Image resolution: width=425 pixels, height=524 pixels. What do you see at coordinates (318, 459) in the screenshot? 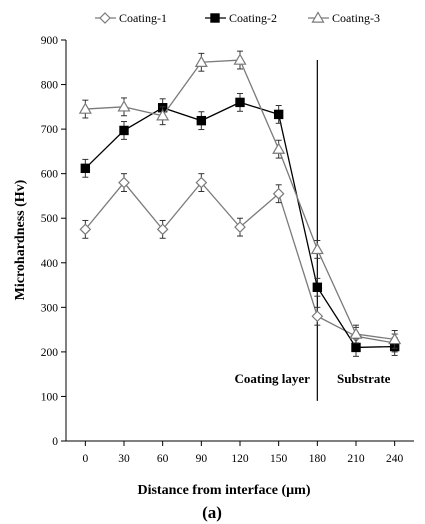
I see `x-tick-label: 180` at bounding box center [318, 459].